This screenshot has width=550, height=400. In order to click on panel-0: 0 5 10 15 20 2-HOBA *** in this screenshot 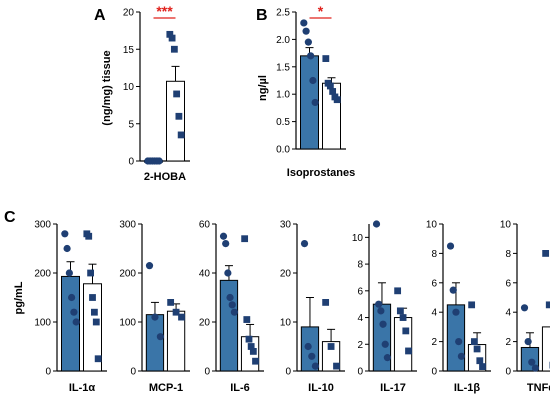, I will do `click(156, 93)`.